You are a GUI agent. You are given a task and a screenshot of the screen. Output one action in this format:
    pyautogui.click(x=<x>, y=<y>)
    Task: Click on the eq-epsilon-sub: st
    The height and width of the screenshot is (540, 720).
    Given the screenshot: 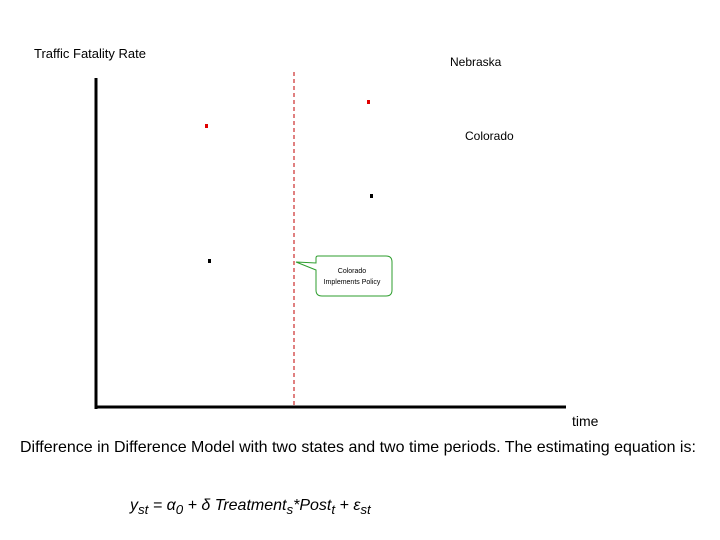 What is the action you would take?
    pyautogui.click(x=365, y=510)
    